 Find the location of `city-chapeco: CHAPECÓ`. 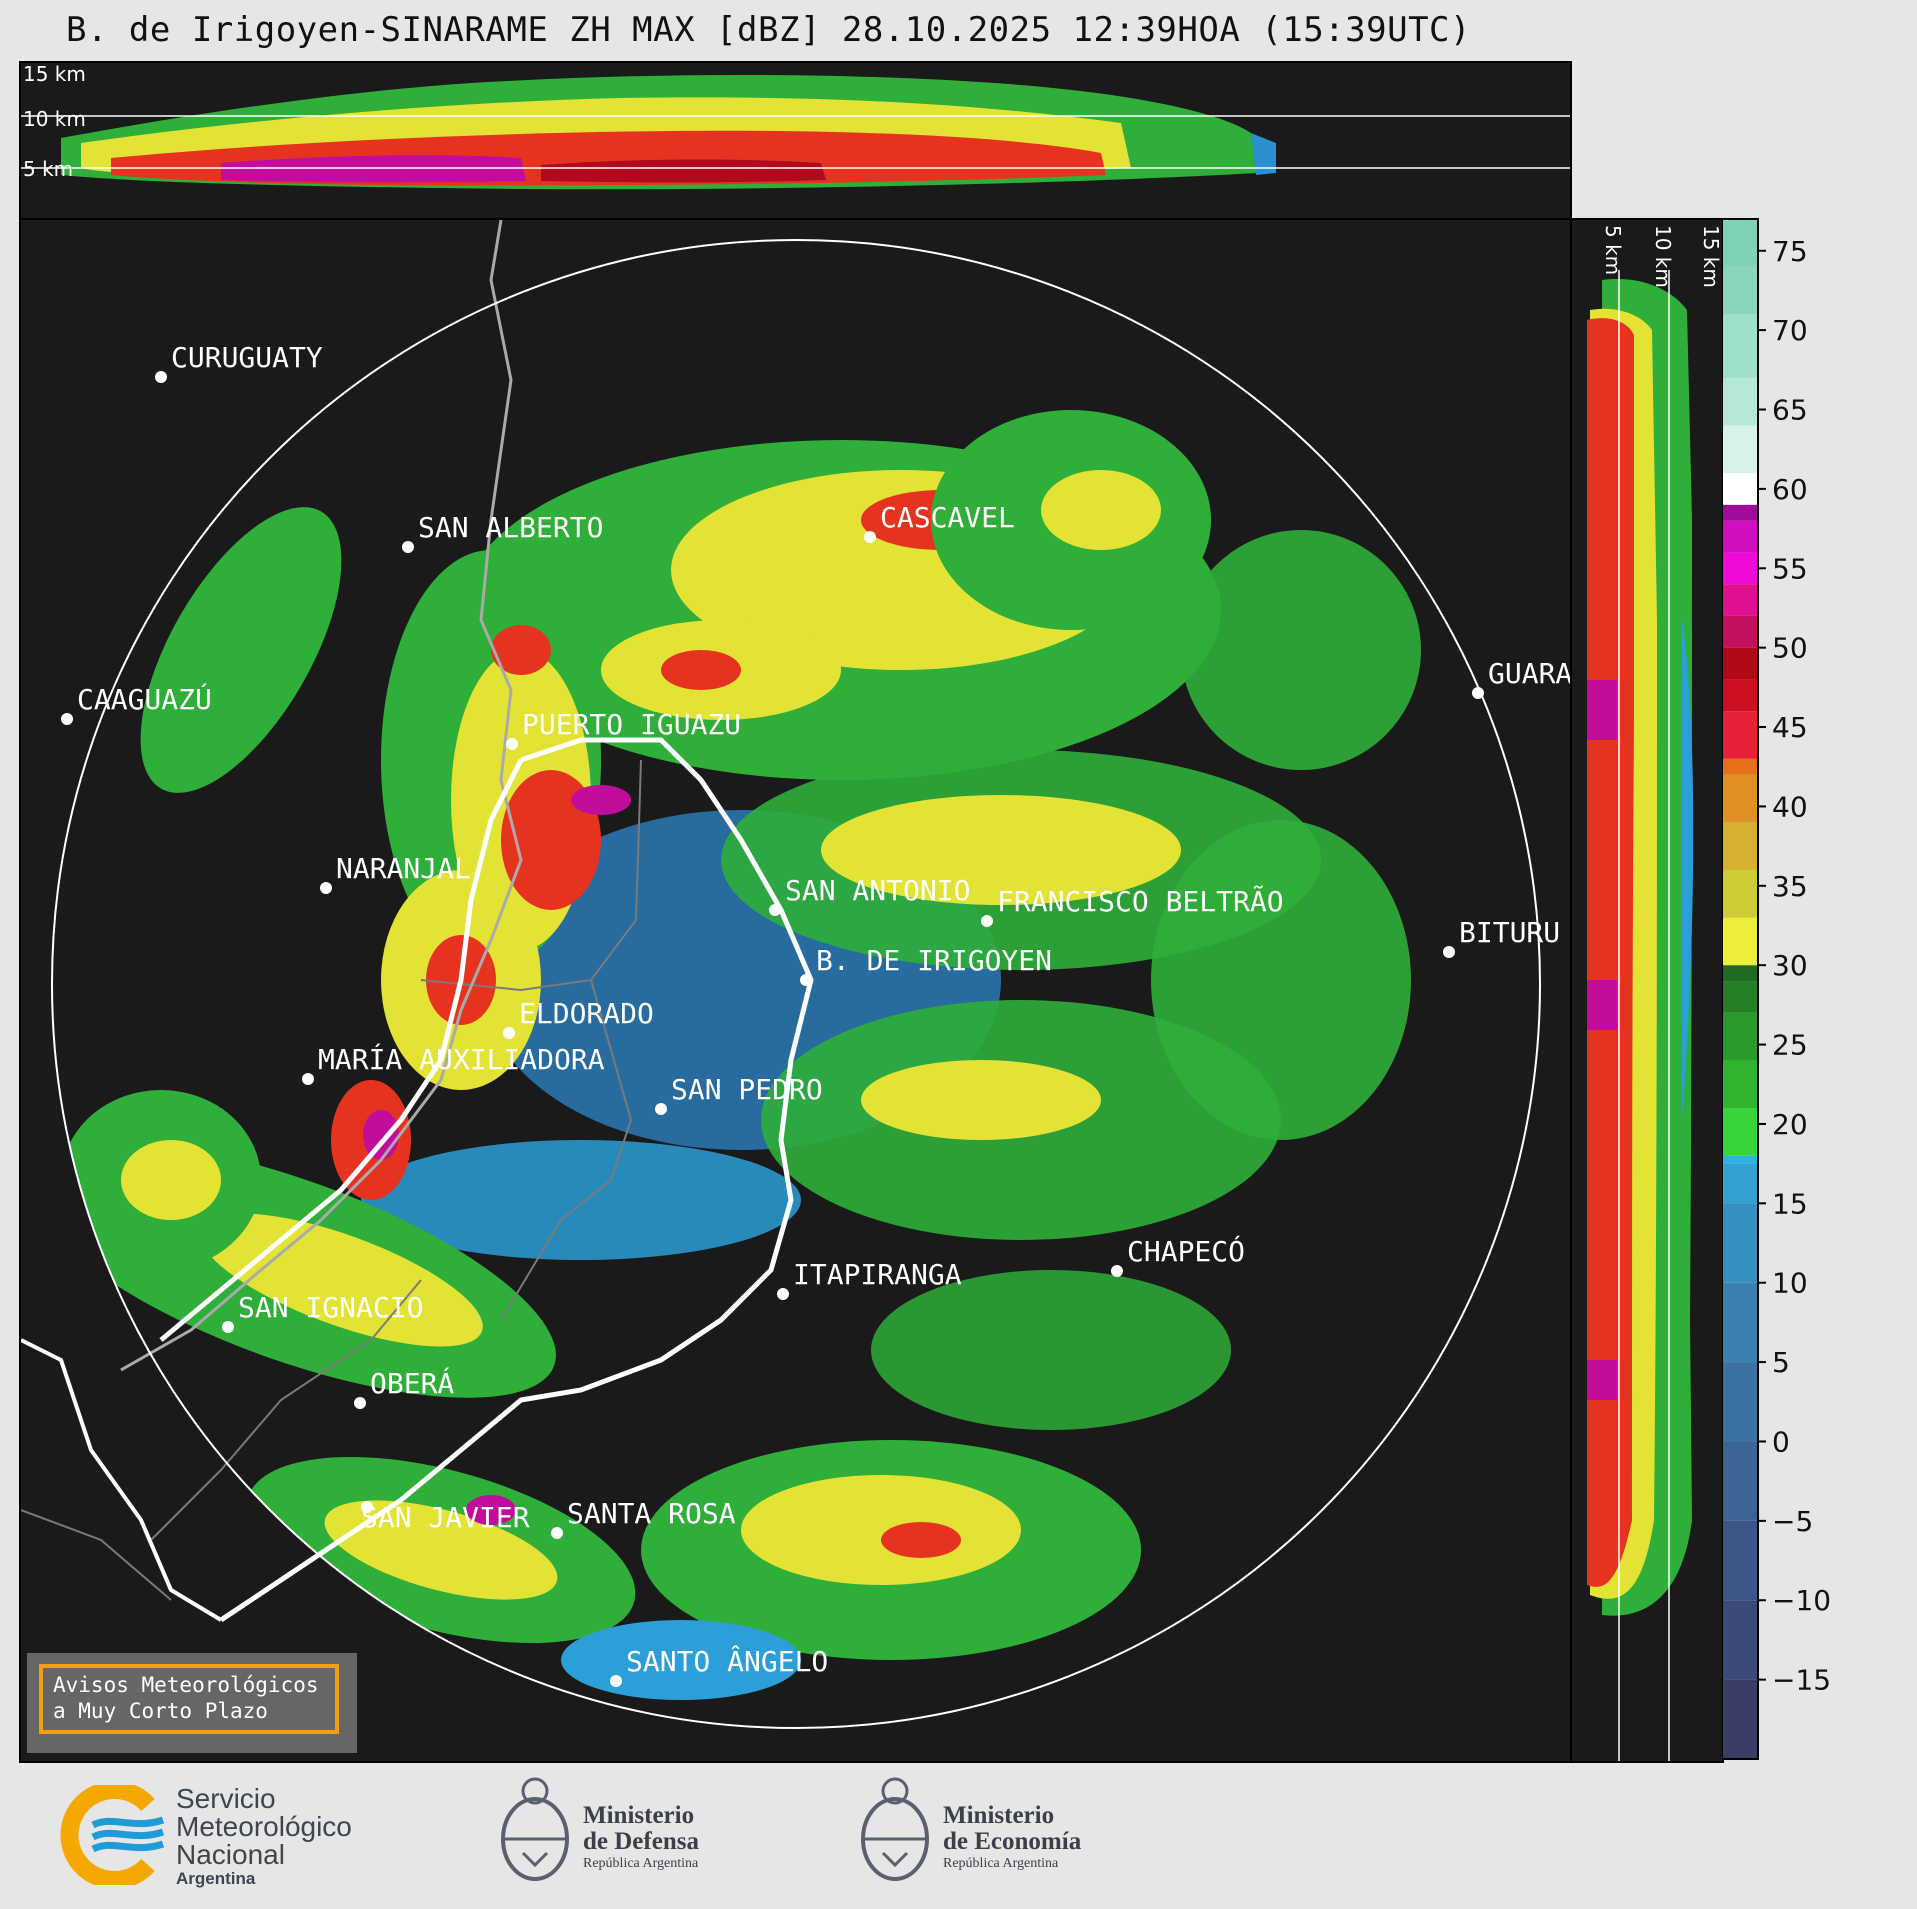

city-chapeco: CHAPECÓ is located at coordinates (1186, 1251).